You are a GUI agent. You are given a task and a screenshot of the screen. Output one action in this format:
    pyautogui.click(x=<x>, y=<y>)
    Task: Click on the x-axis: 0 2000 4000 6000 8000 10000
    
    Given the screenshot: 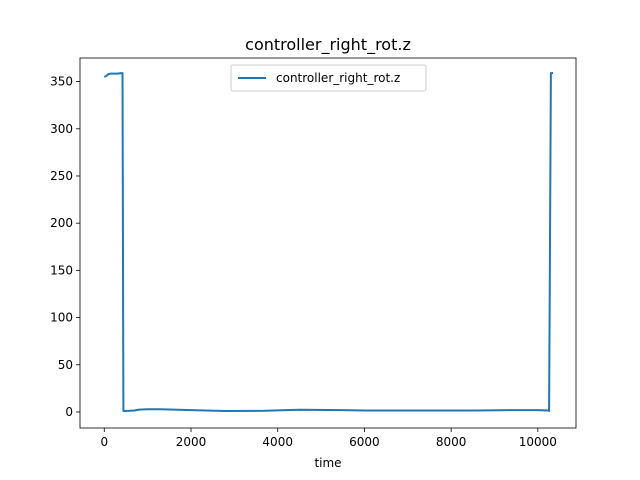 What is the action you would take?
    pyautogui.click(x=328, y=438)
    